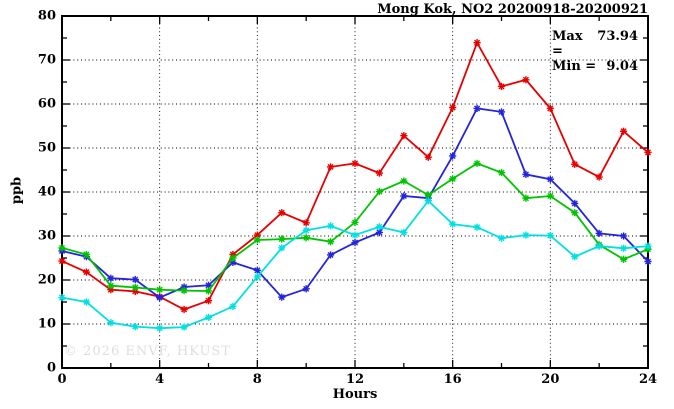 Image resolution: width=674 pixels, height=409 pixels. Describe the element at coordinates (595, 44) in the screenshot. I see `max-row: Max = 73.94` at that location.